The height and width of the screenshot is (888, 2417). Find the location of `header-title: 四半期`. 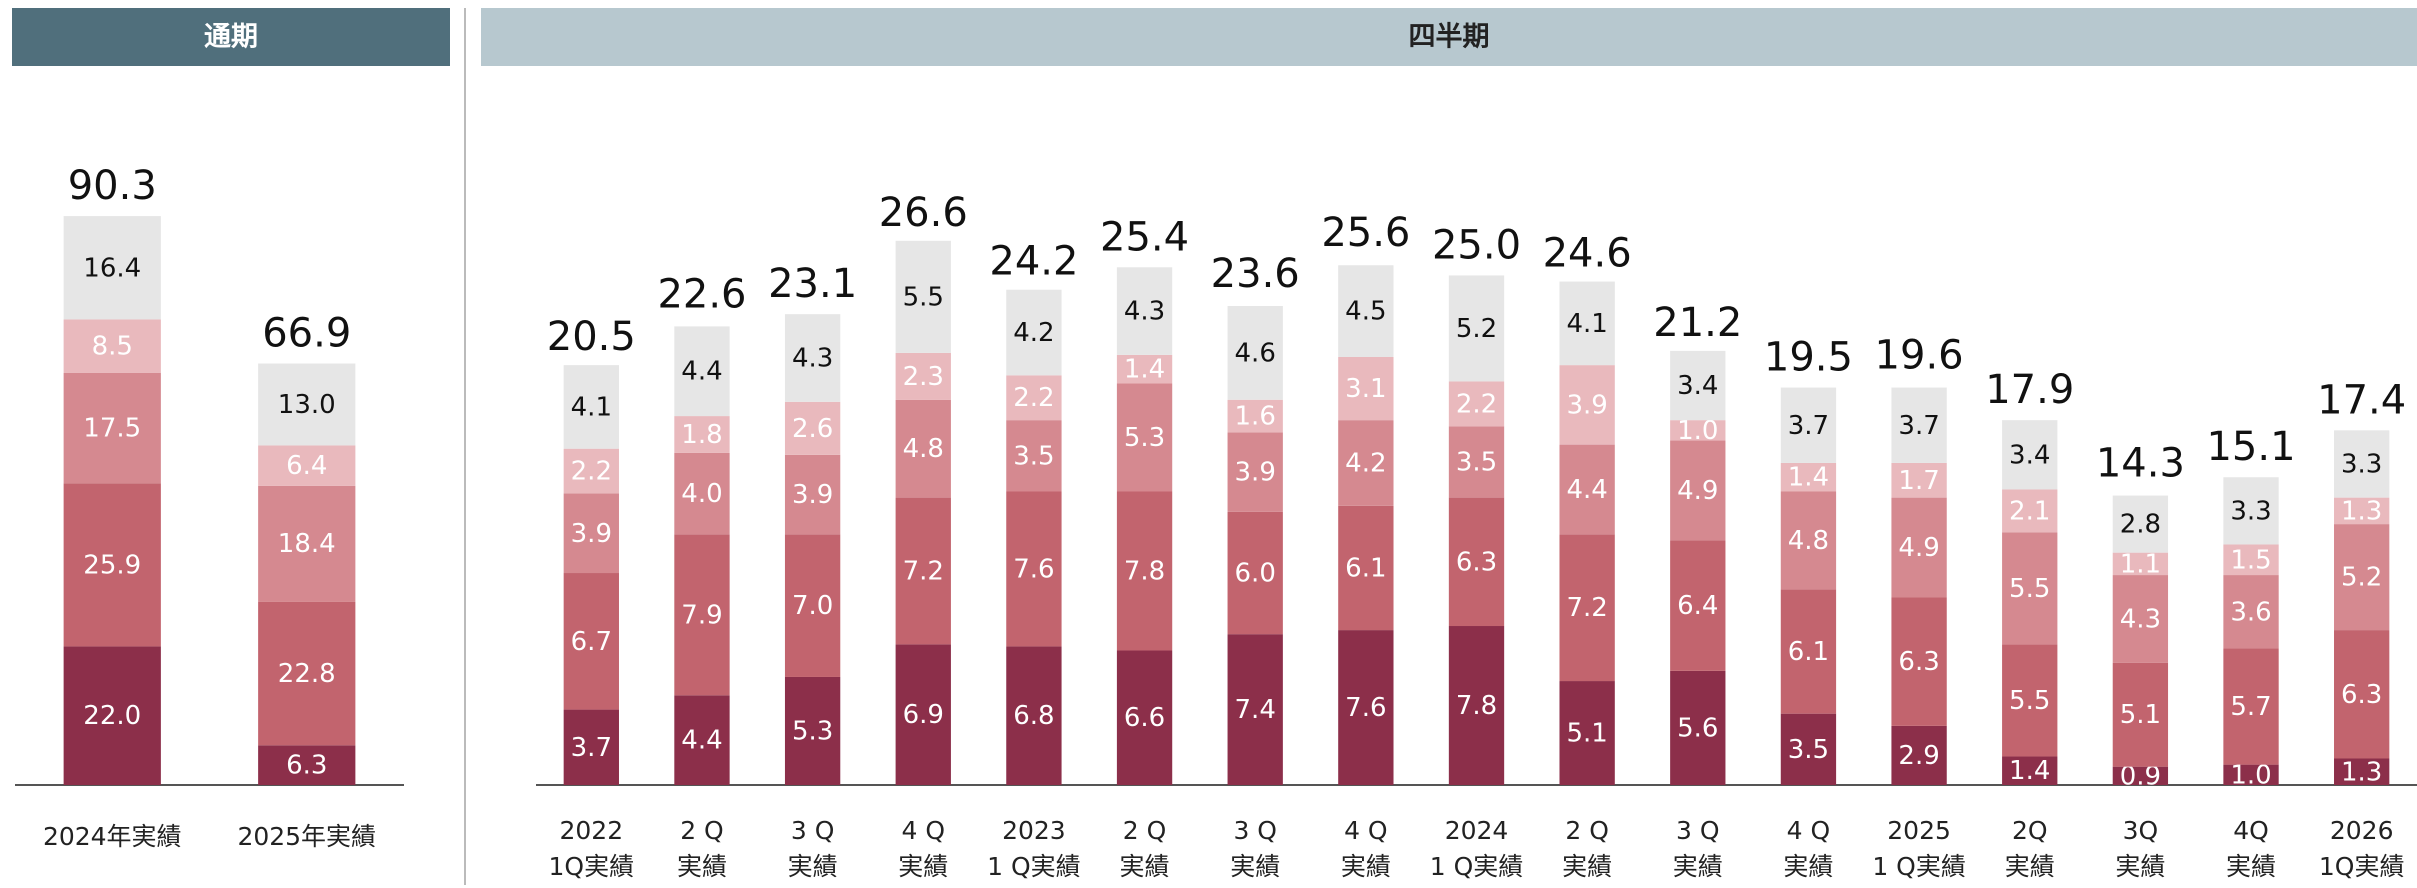

header-title: 四半期 is located at coordinates (1449, 37).